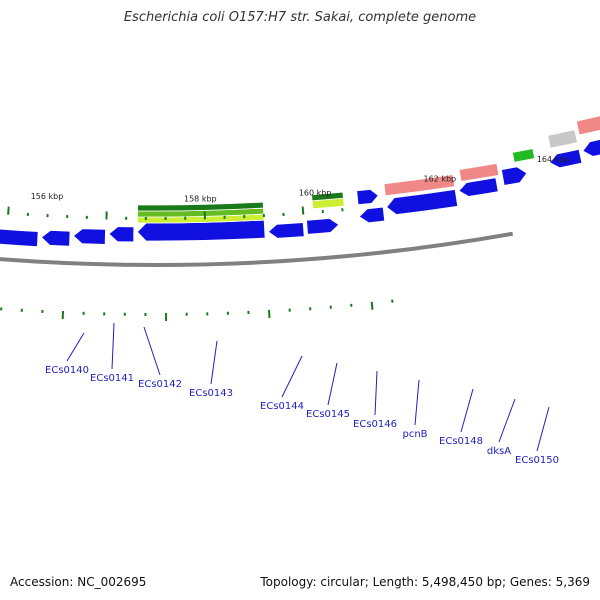 This screenshot has height=600, width=600. I want to click on outer-tick-ring, so click(197, 310).